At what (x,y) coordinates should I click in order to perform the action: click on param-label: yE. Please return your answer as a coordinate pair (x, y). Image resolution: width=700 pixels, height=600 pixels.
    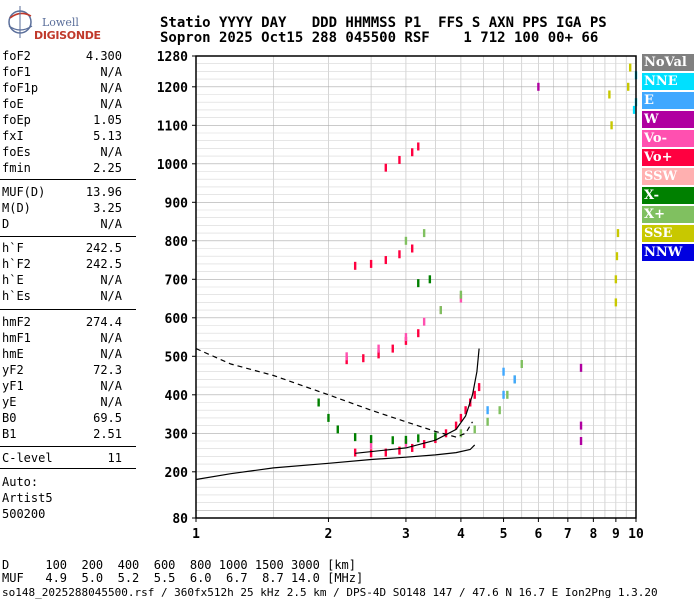
    Looking at the image, I should click on (9, 402).